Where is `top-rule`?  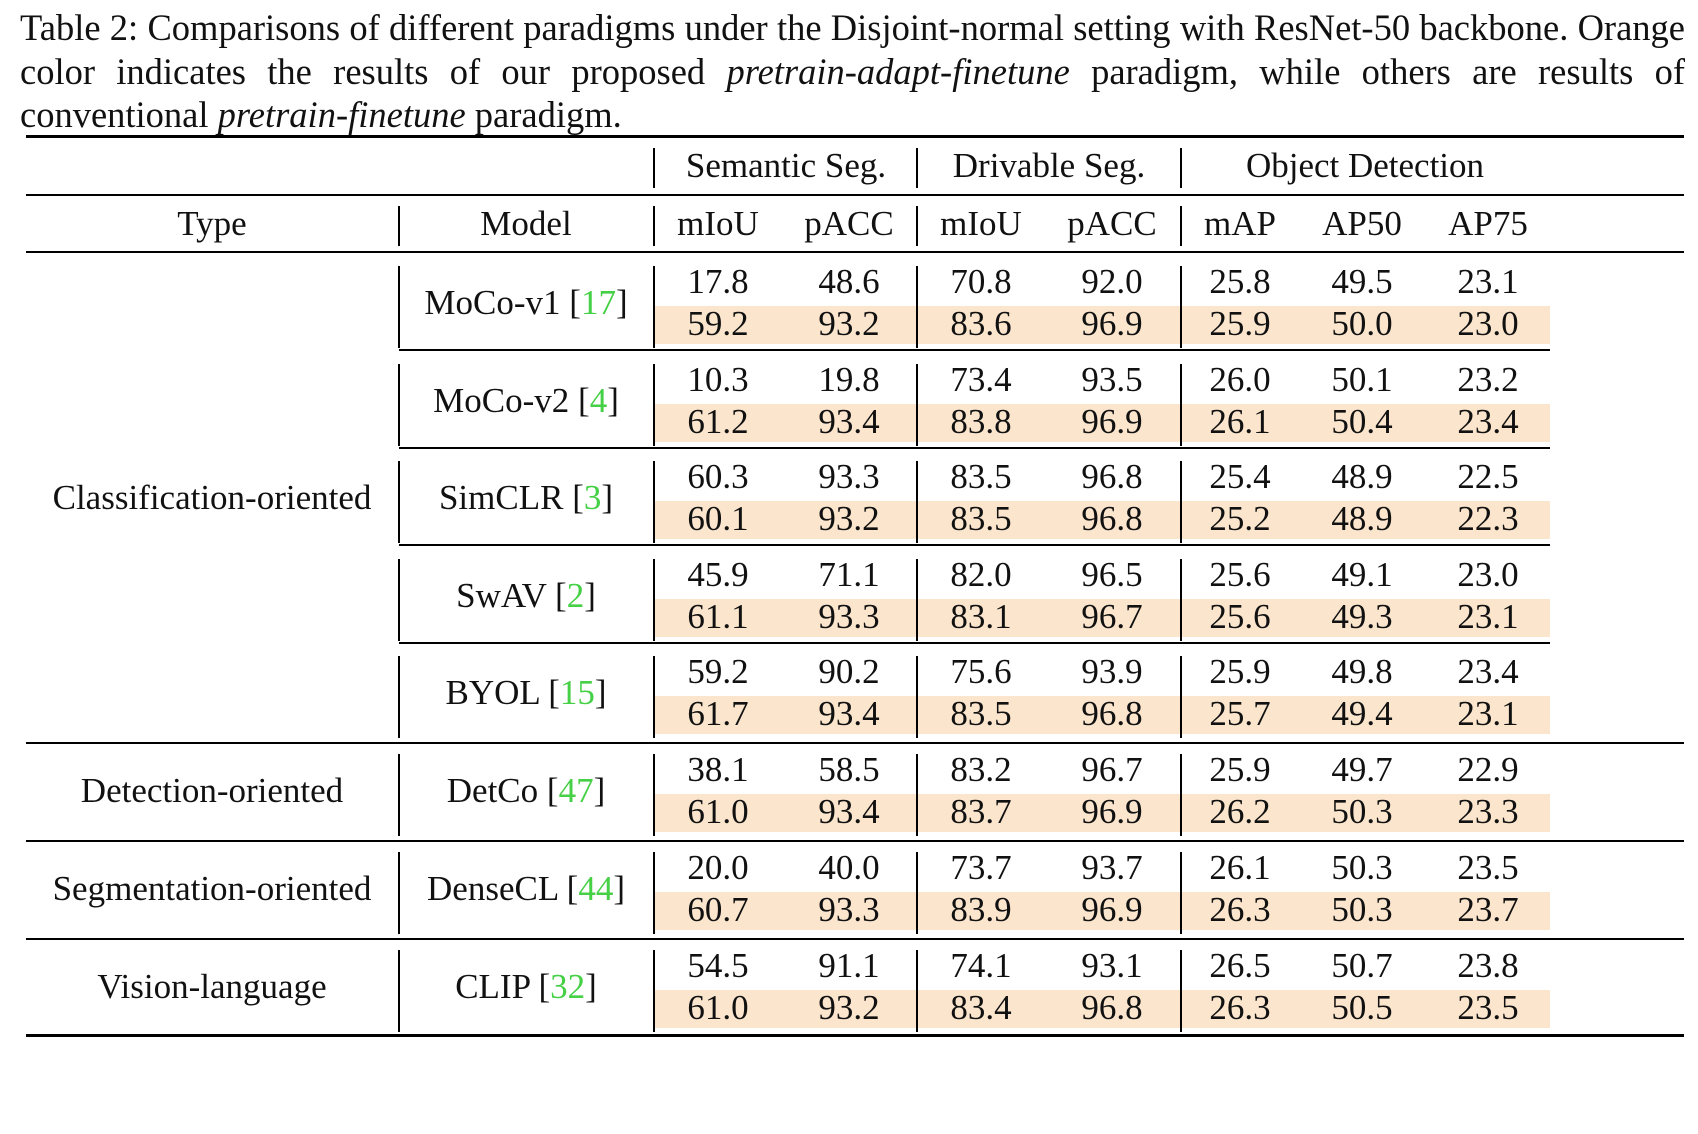
top-rule is located at coordinates (855, 136).